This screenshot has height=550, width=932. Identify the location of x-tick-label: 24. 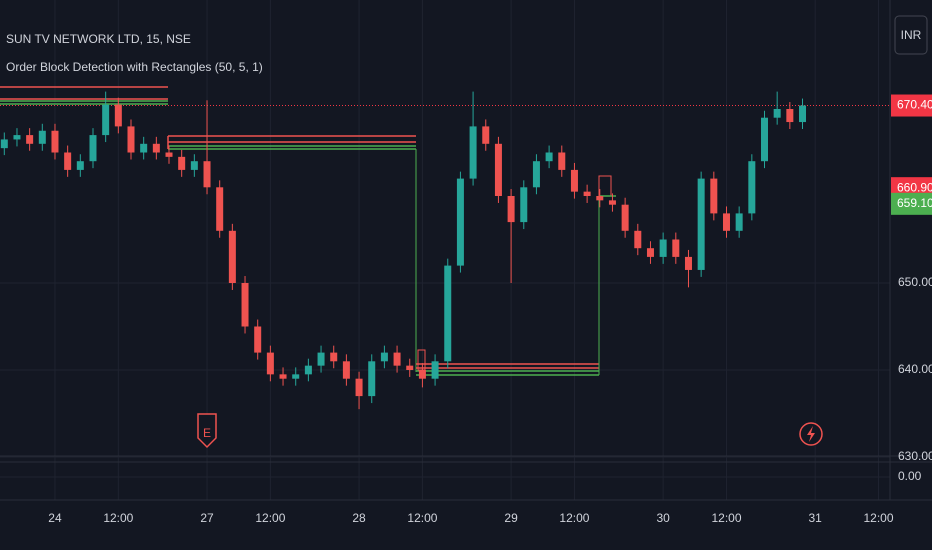
(55, 518).